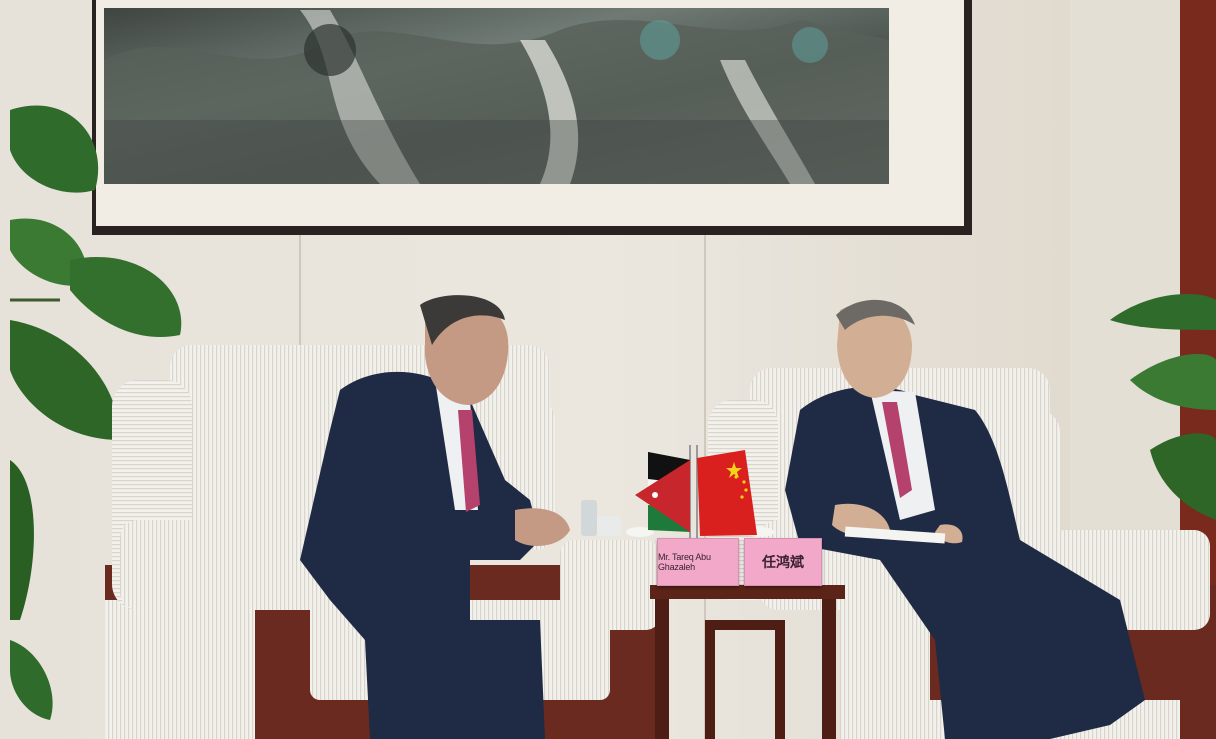 This screenshot has height=739, width=1216. What do you see at coordinates (1163, 407) in the screenshot?
I see `plant-right` at bounding box center [1163, 407].